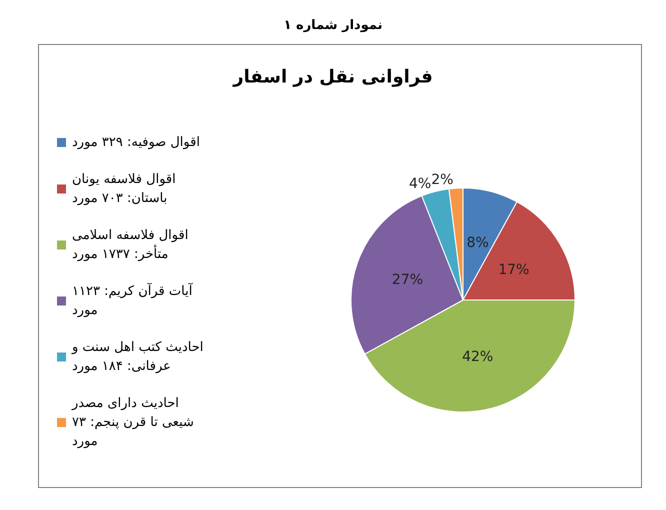  What do you see at coordinates (408, 280) in the screenshot?
I see `data-label: 27%` at bounding box center [408, 280].